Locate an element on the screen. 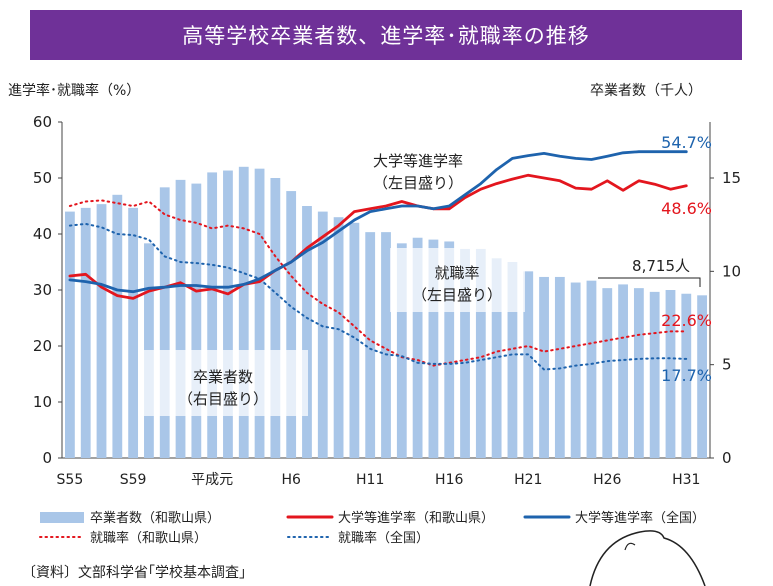  end-label-national-employ: 17.7% is located at coordinates (686, 375).